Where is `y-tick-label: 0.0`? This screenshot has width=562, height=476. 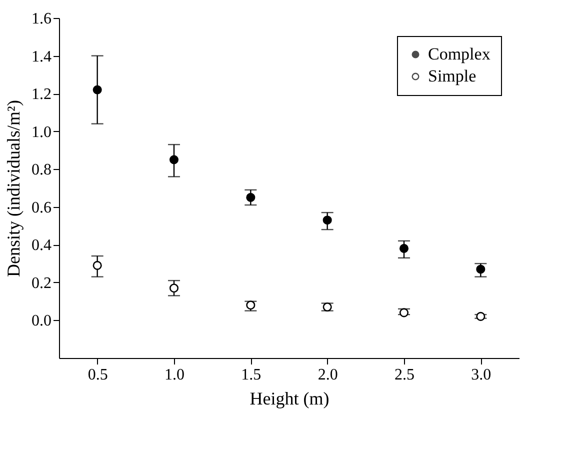
y-tick-label: 0.0 is located at coordinates (42, 321).